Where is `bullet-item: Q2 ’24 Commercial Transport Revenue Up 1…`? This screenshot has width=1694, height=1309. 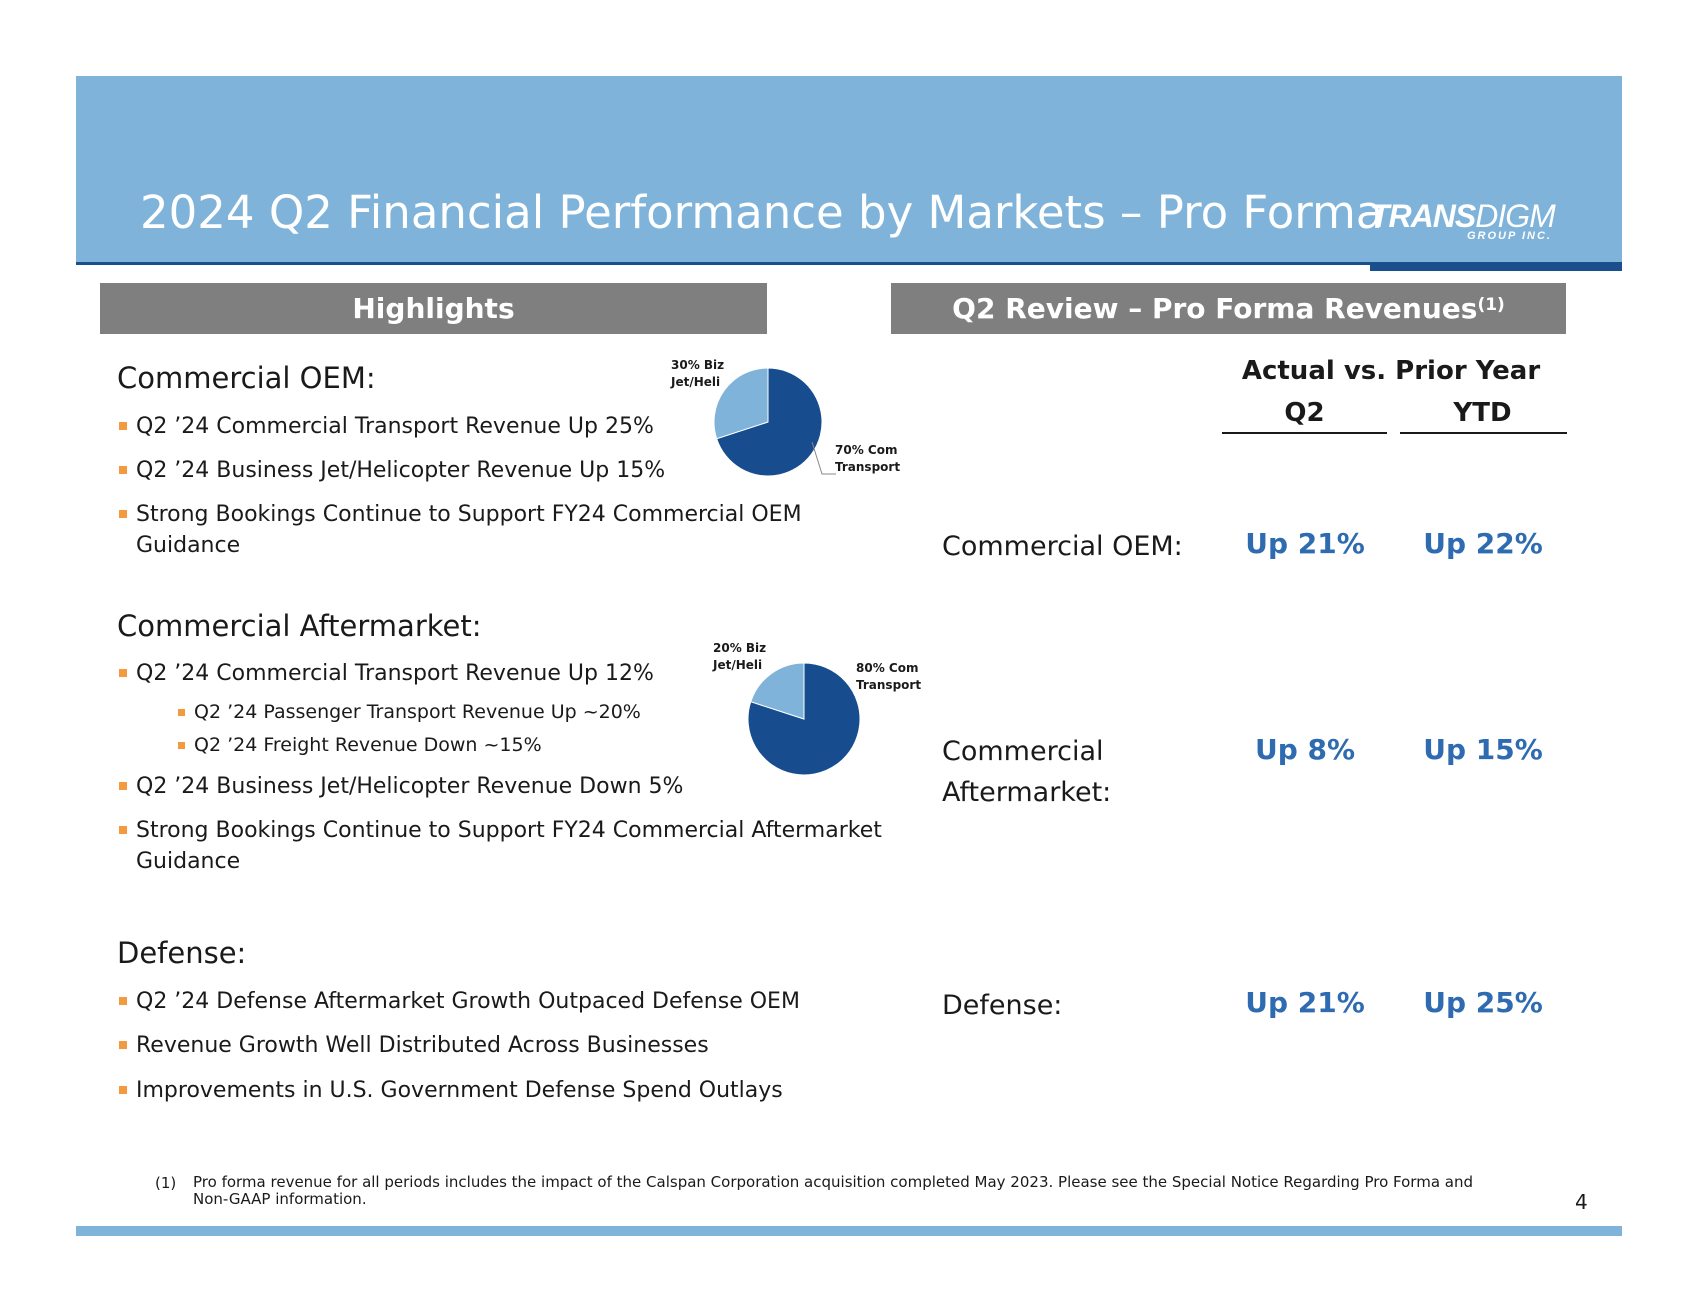 bullet-item: Q2 ’24 Commercial Transport Revenue Up 1… is located at coordinates (386, 673).